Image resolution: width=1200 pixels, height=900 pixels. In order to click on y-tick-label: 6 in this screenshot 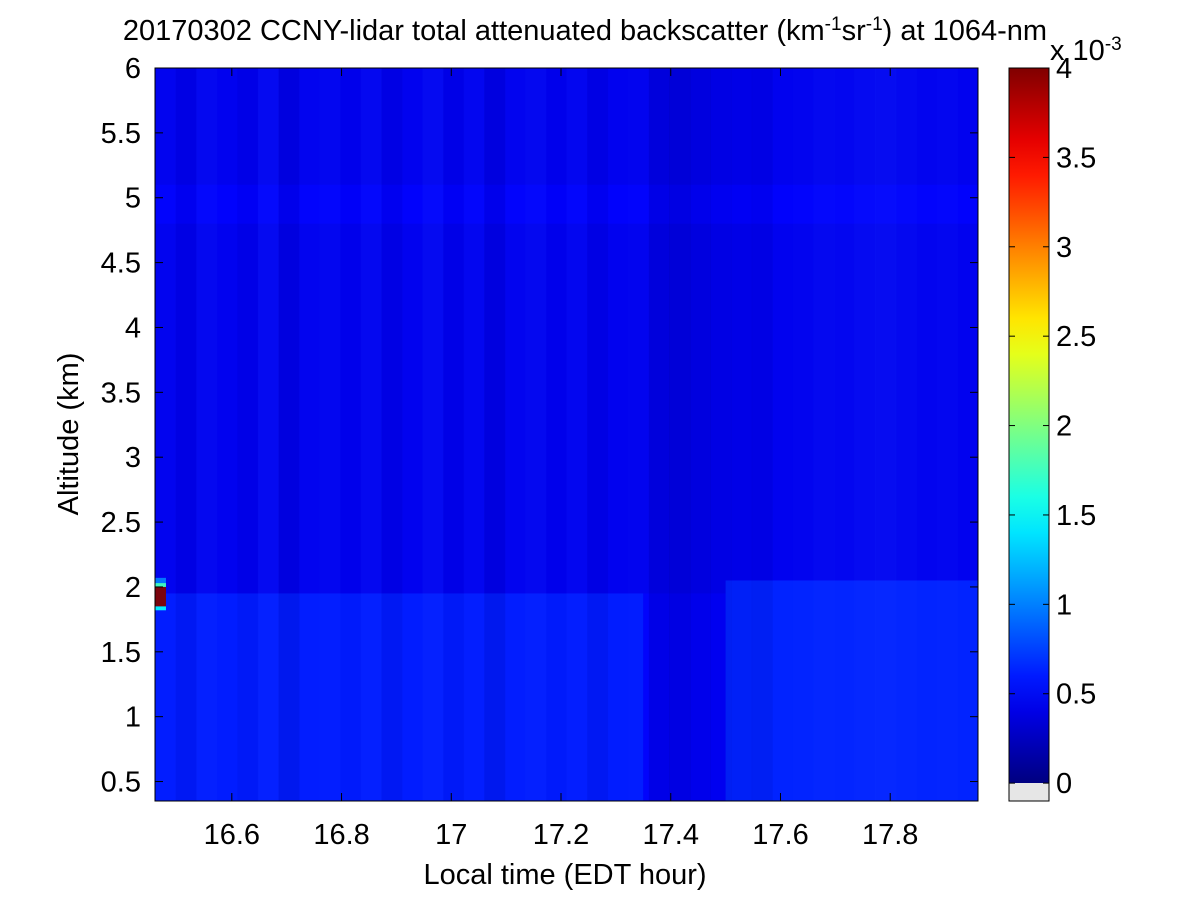, I will do `click(133, 69)`.